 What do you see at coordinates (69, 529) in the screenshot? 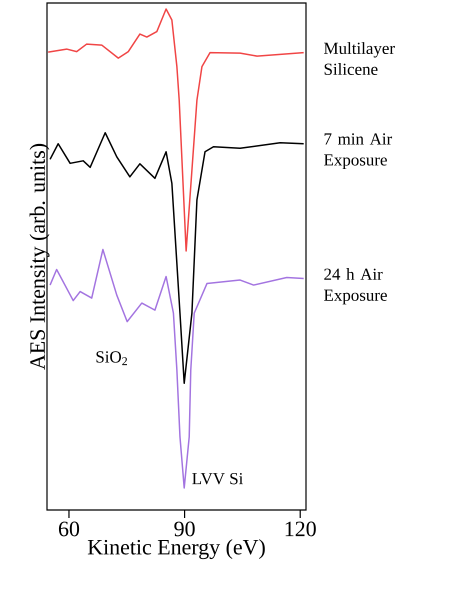
I see `x-tick-label: 60` at bounding box center [69, 529].